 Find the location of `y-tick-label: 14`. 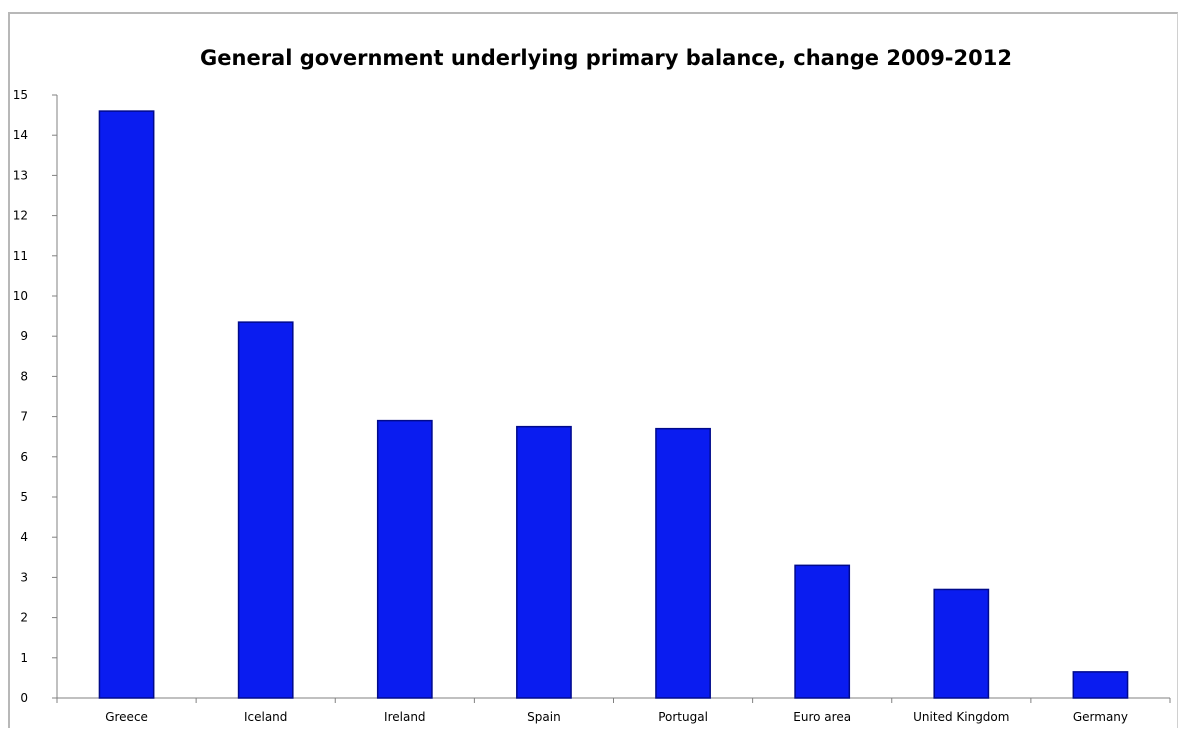

y-tick-label: 14 is located at coordinates (20, 135).